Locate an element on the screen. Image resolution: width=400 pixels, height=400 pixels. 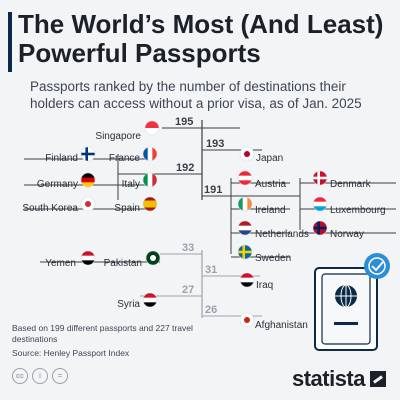
country-label-afghanistan: Afghanistan is located at coordinates (281, 325).